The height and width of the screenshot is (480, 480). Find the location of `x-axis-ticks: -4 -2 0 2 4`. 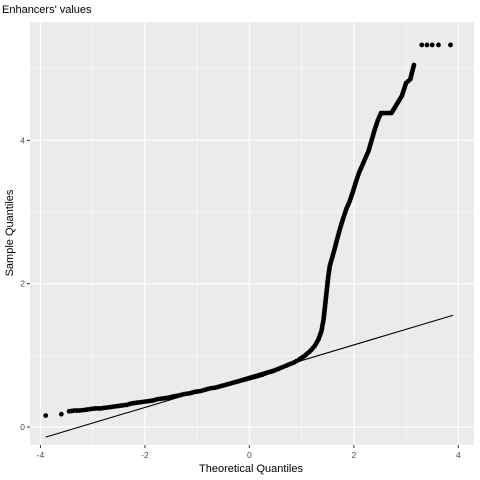

x-axis-ticks: -4 -2 0 2 4 is located at coordinates (249, 452).